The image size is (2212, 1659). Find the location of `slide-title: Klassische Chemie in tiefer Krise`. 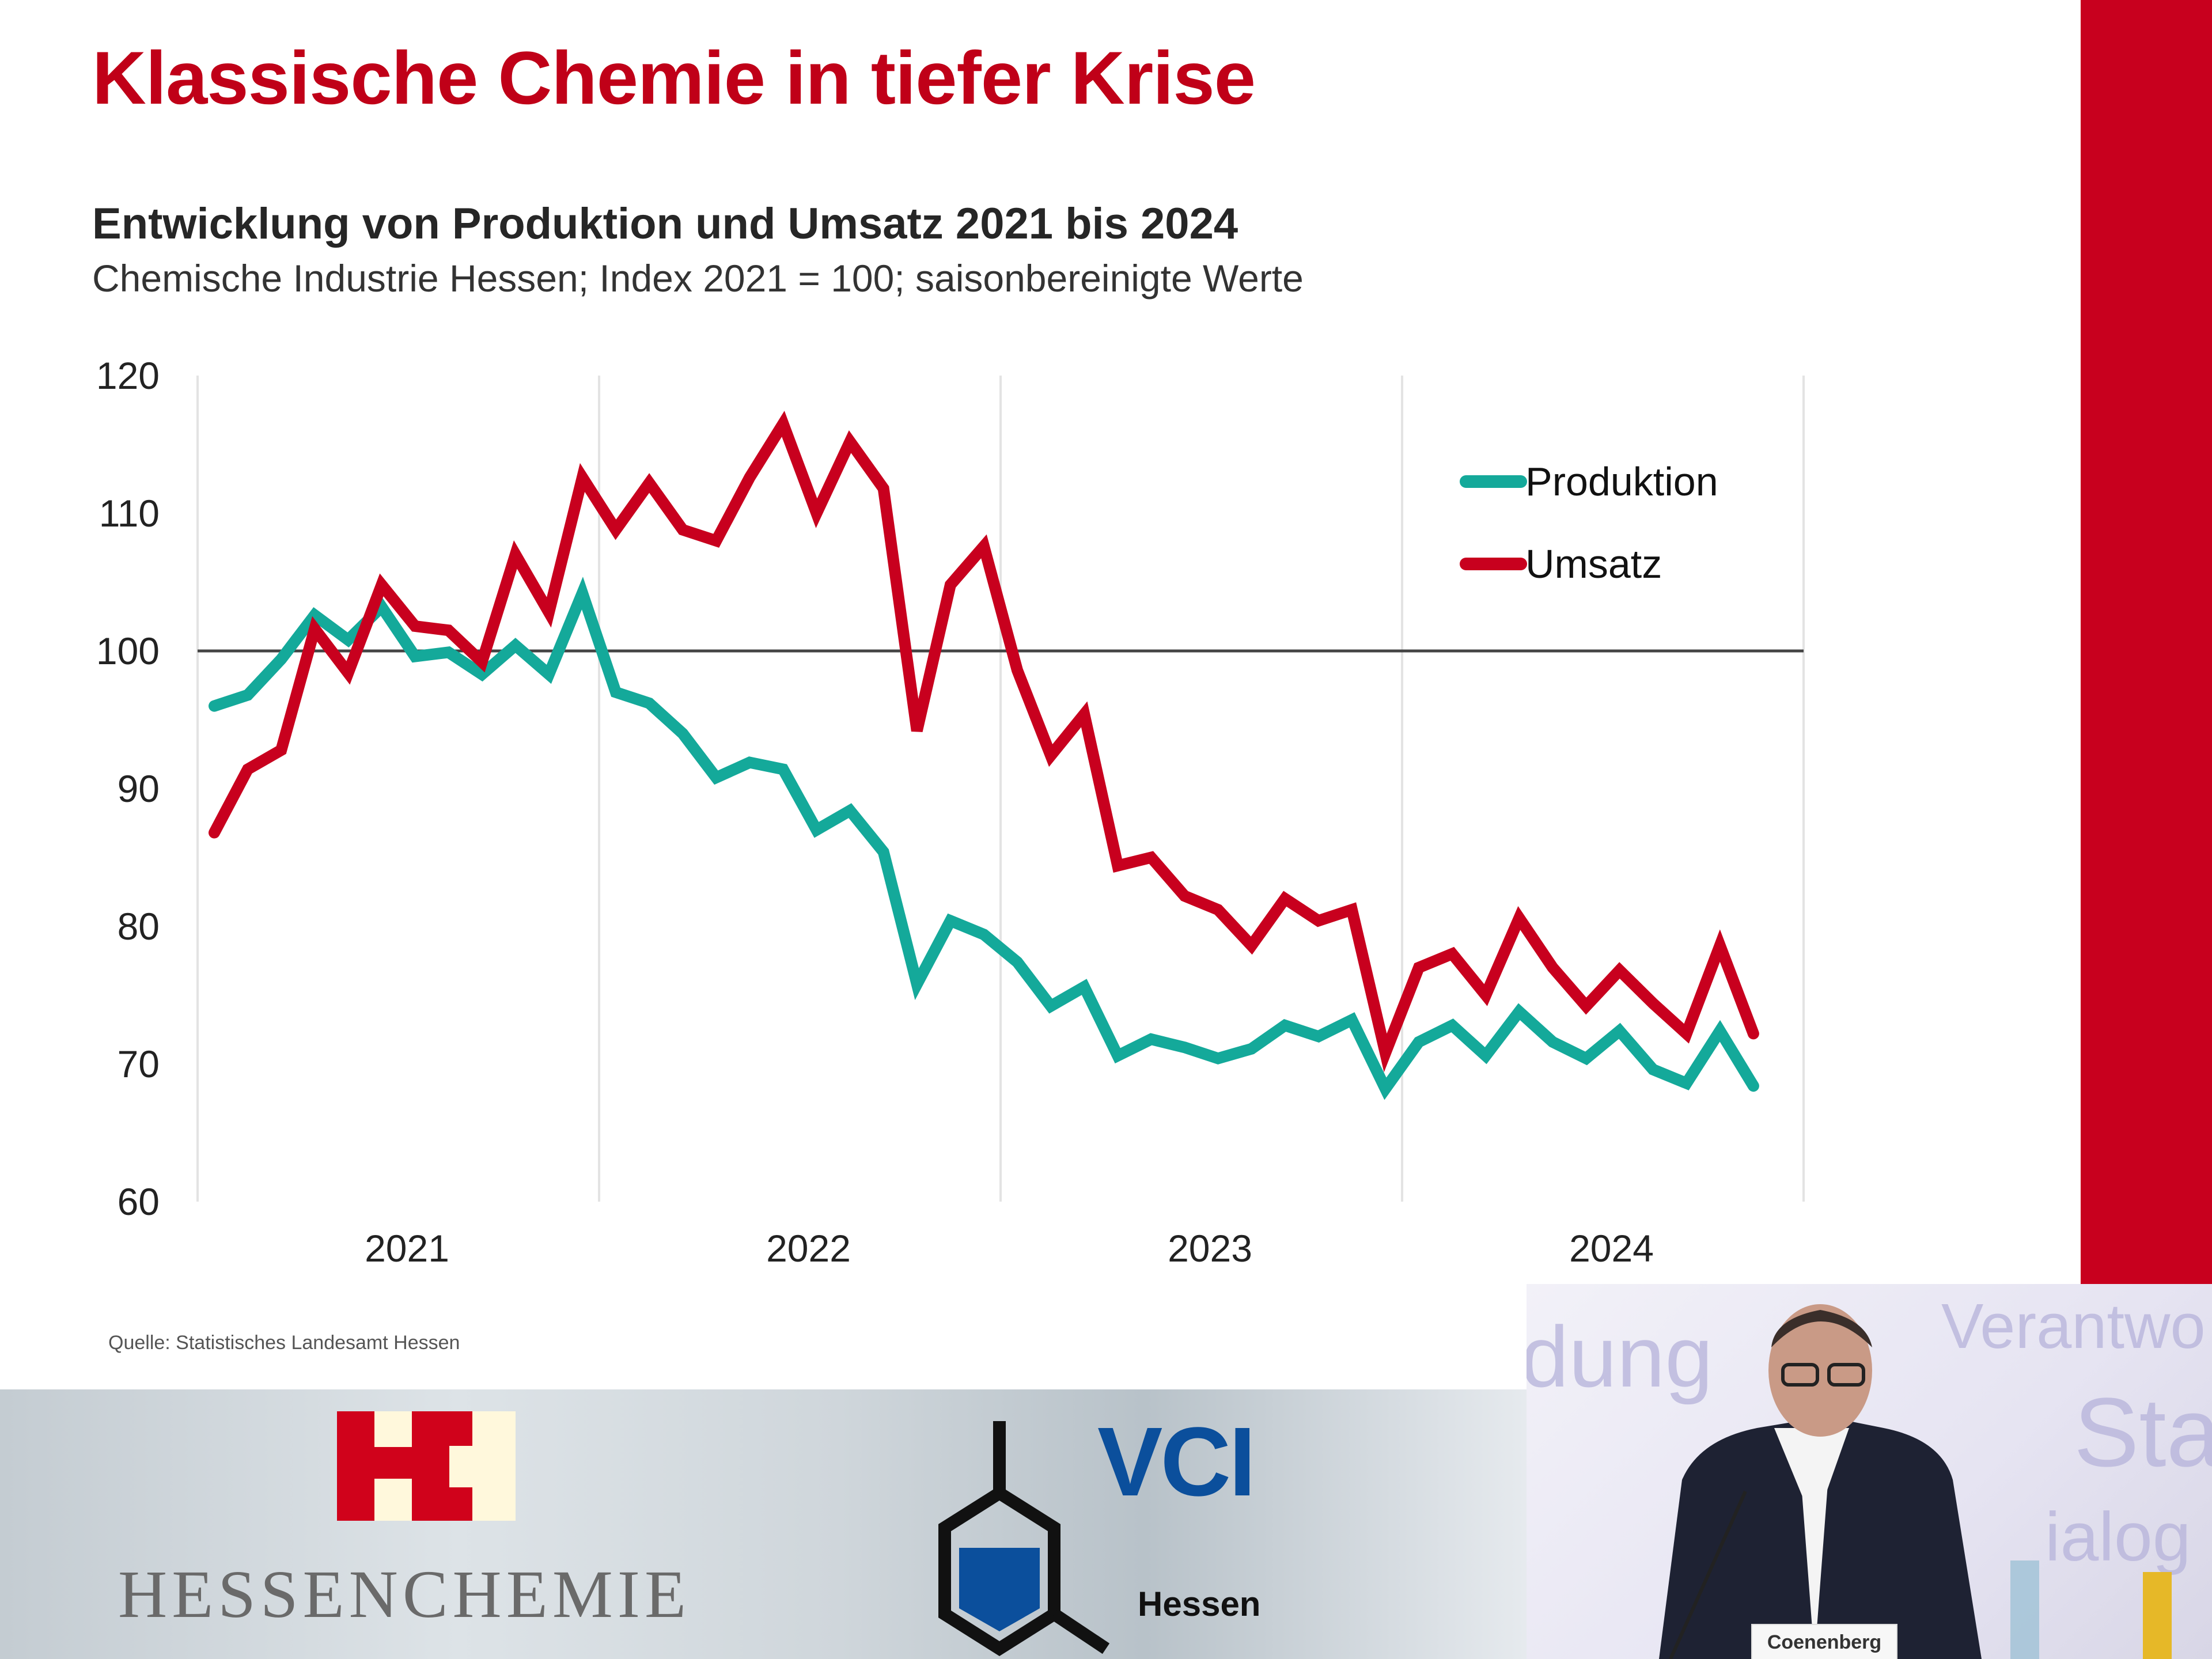

slide-title: Klassische Chemie in tiefer Krise is located at coordinates (674, 78).